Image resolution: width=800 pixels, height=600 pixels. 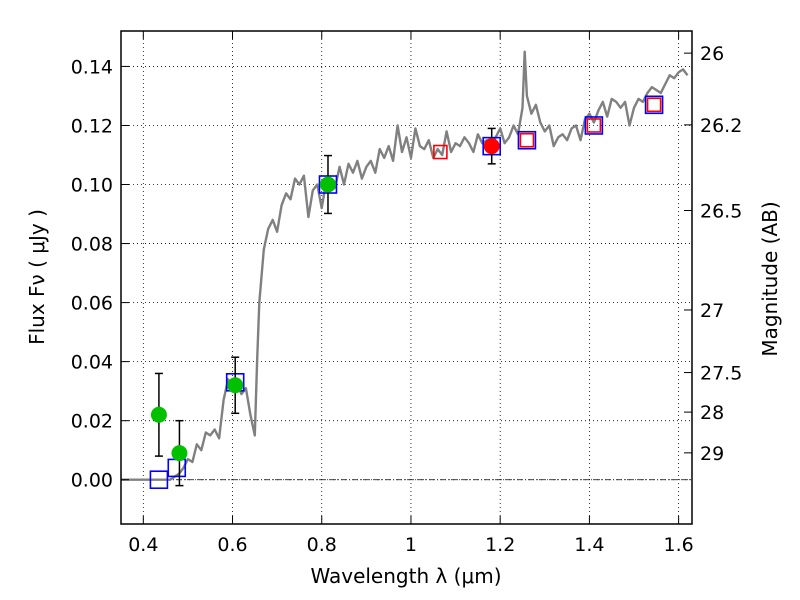 What do you see at coordinates (713, 254) in the screenshot?
I see `y2-ticks: 26 26.2 26.5 27 27.5 28 29` at bounding box center [713, 254].